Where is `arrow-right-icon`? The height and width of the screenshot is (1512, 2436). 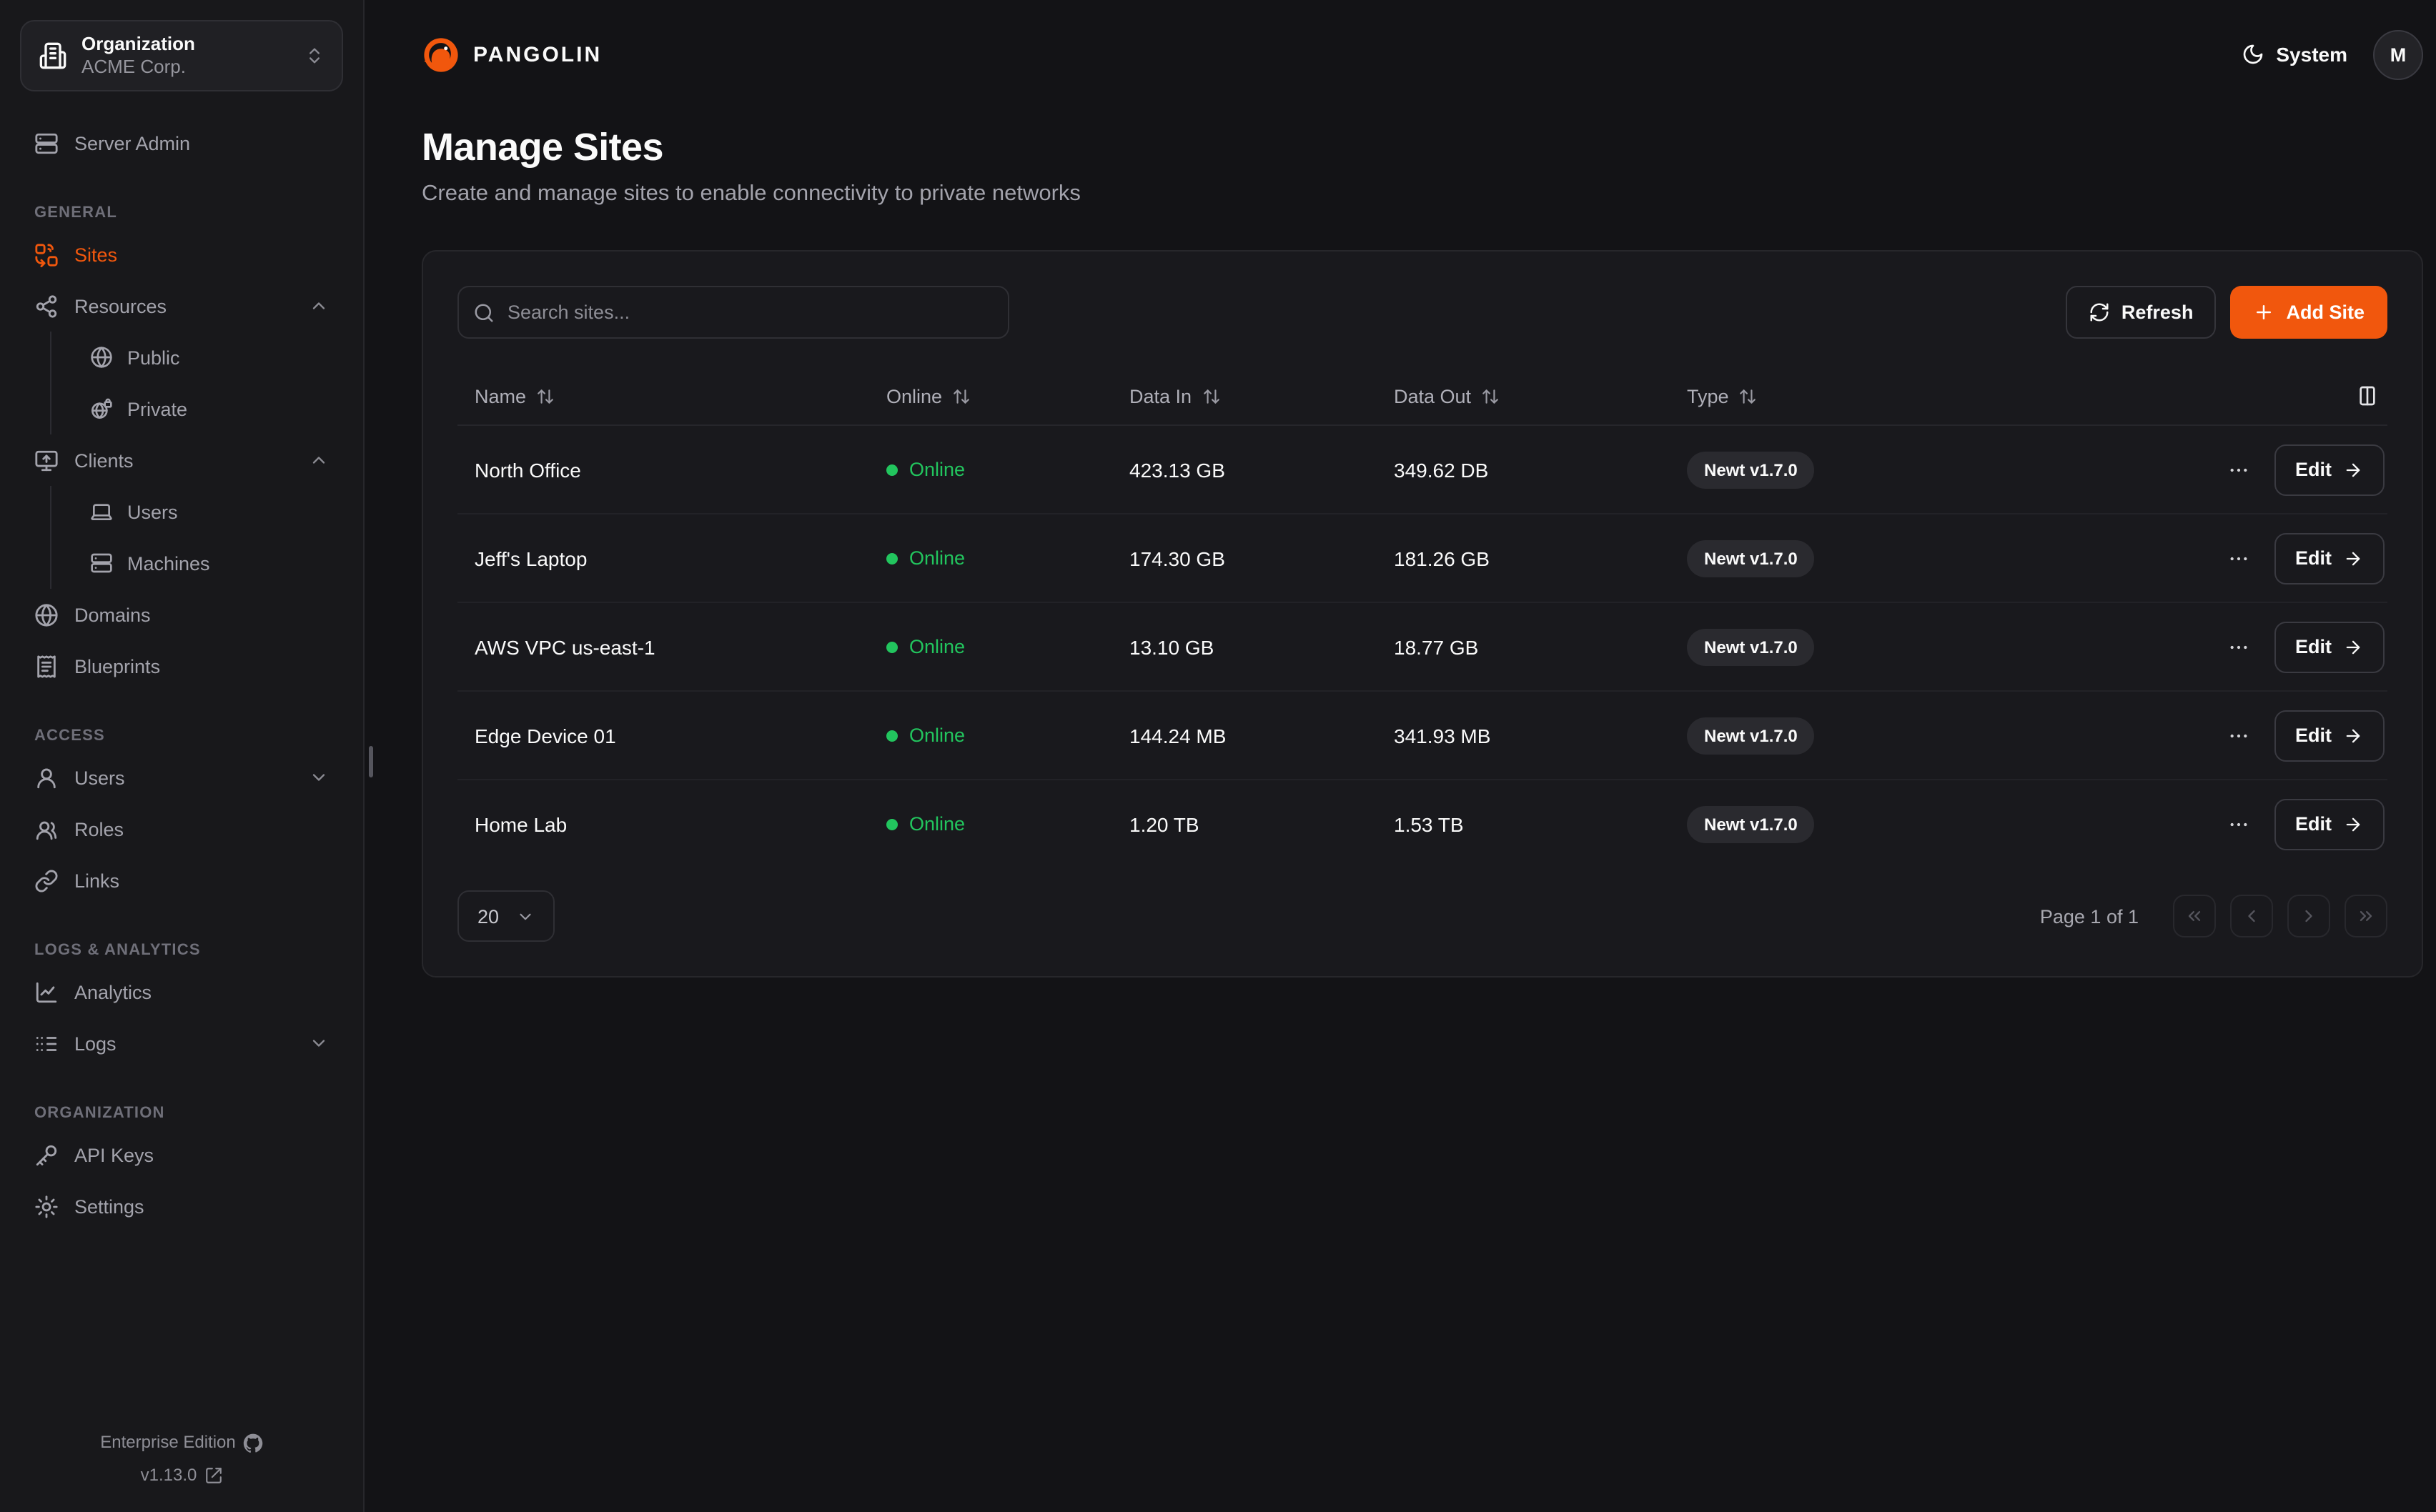 arrow-right-icon is located at coordinates (2353, 647).